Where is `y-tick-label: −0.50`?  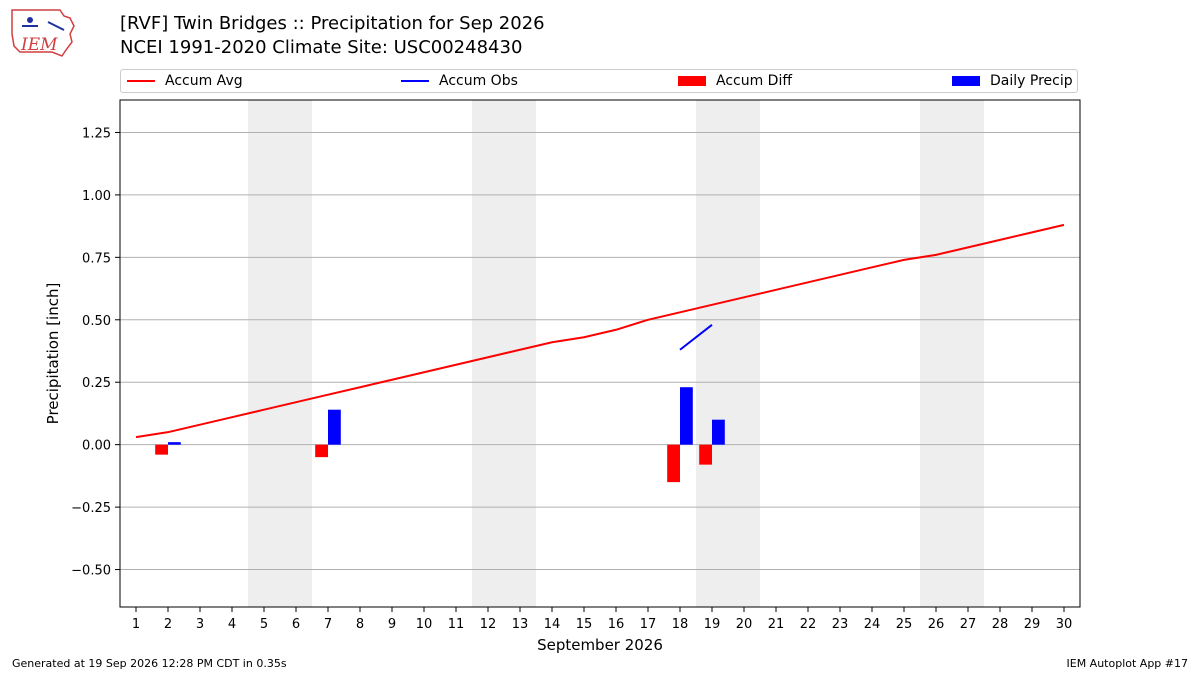 y-tick-label: −0.50 is located at coordinates (91, 571).